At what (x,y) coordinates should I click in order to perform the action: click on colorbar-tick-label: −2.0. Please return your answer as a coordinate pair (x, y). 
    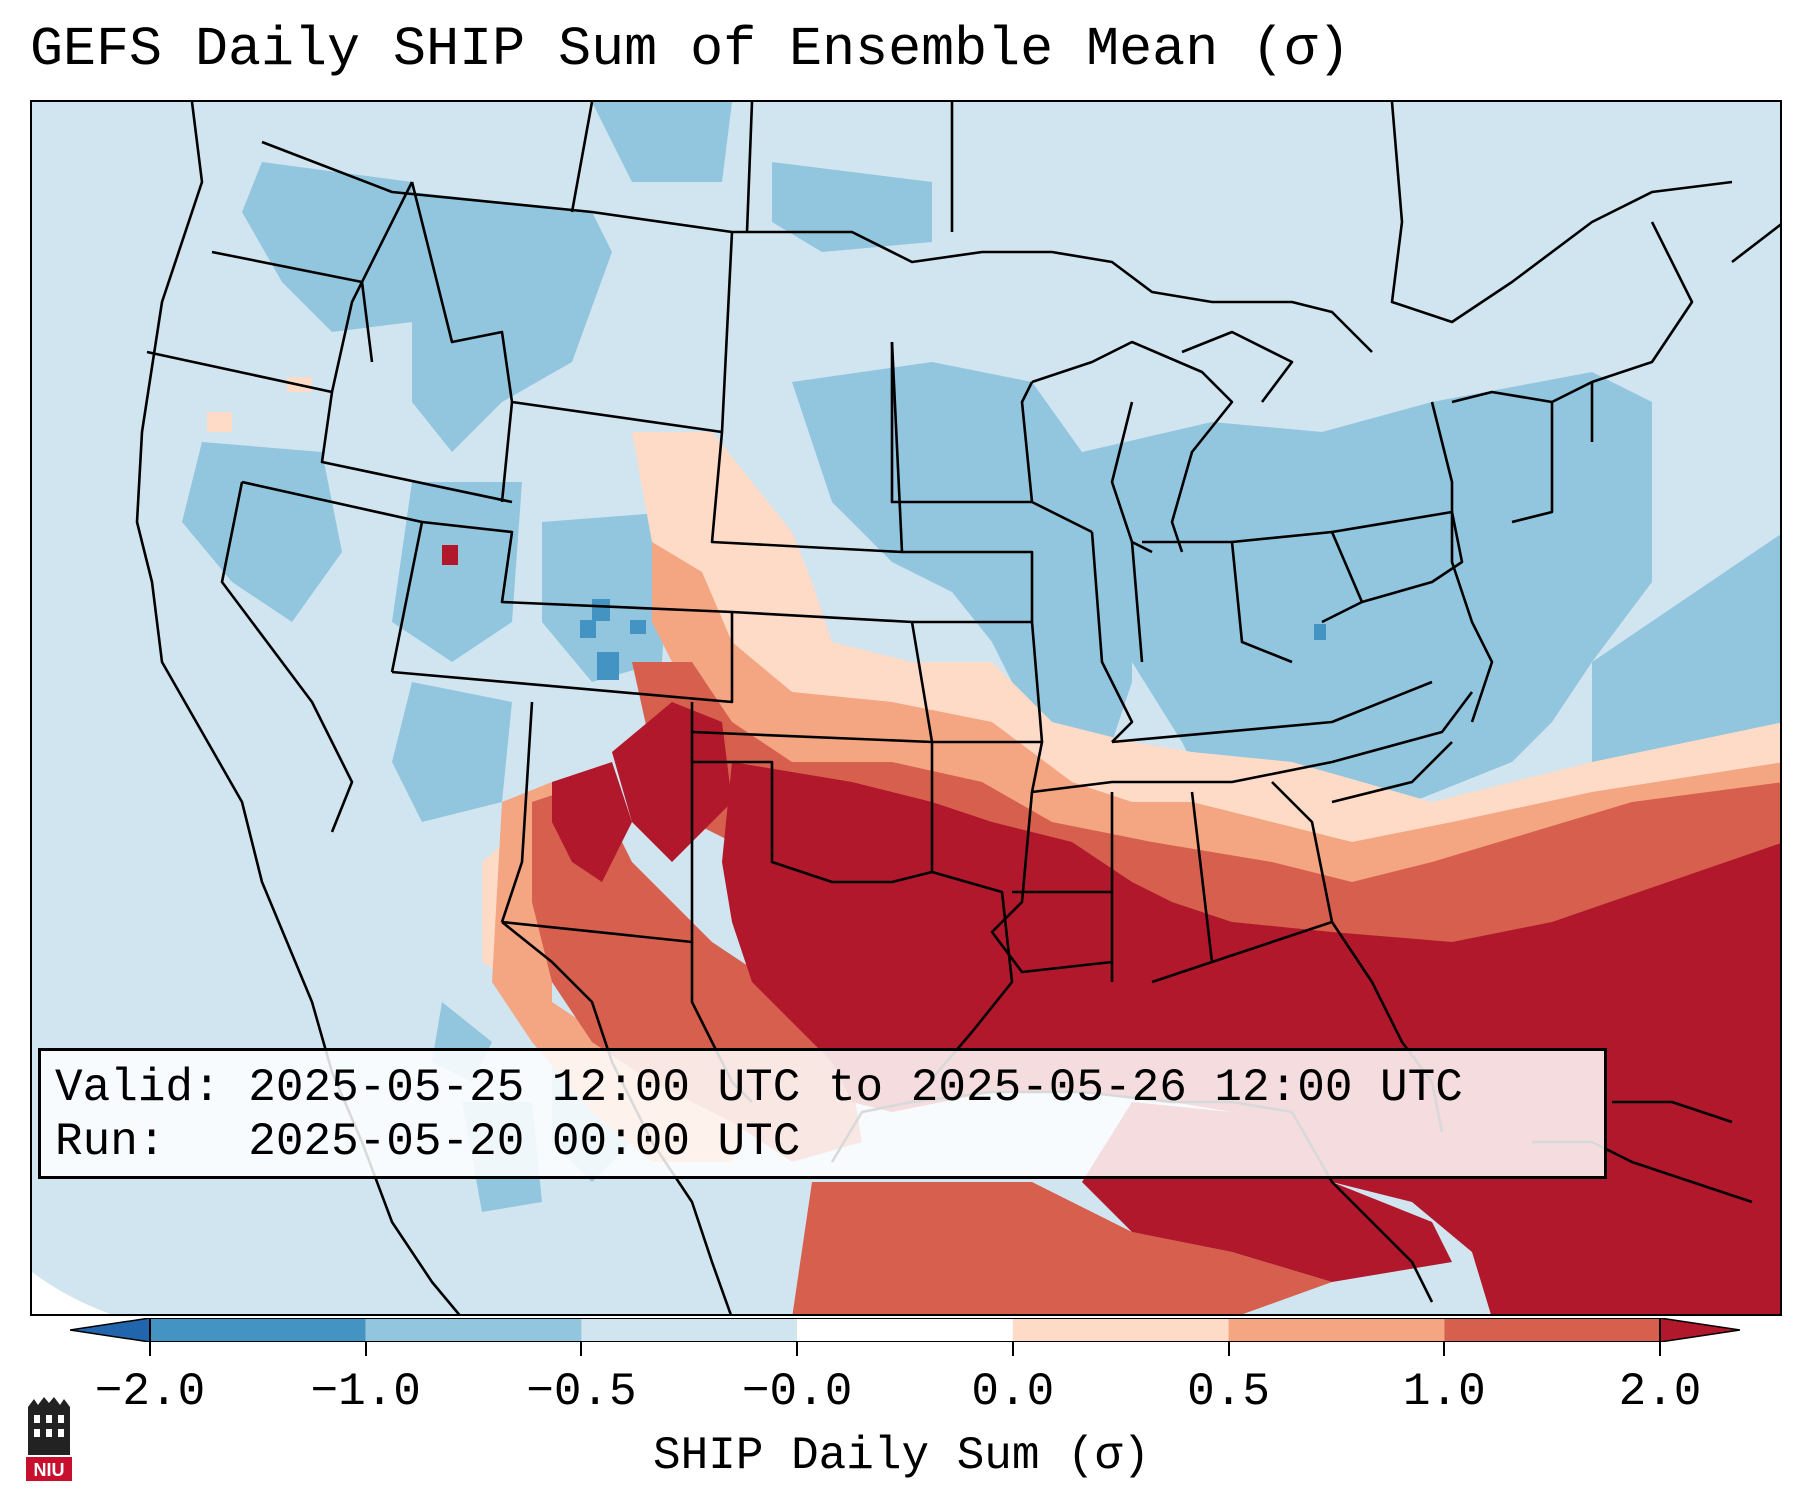
    Looking at the image, I should click on (150, 1392).